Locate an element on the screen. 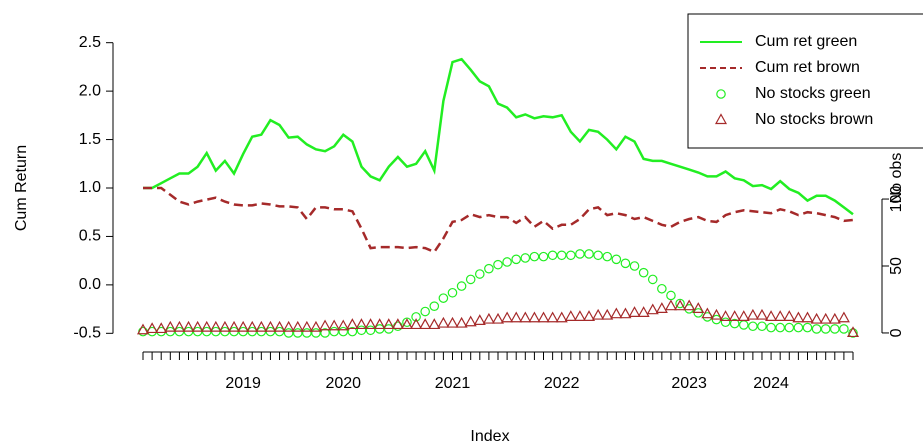 This screenshot has width=923, height=447. y2-tick-label: 50 is located at coordinates (896, 266).